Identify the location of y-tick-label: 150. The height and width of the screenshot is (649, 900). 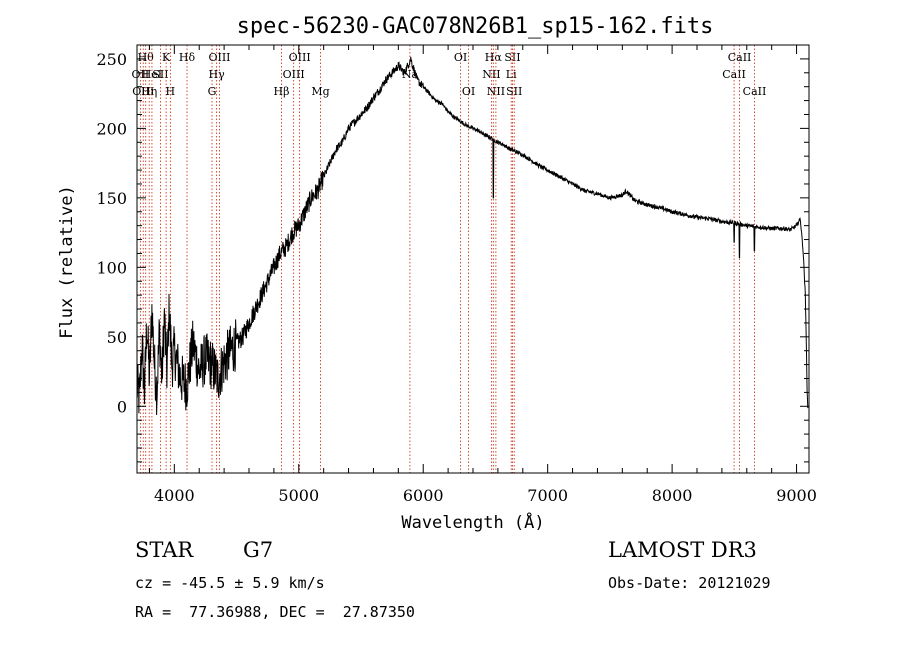
(111, 198).